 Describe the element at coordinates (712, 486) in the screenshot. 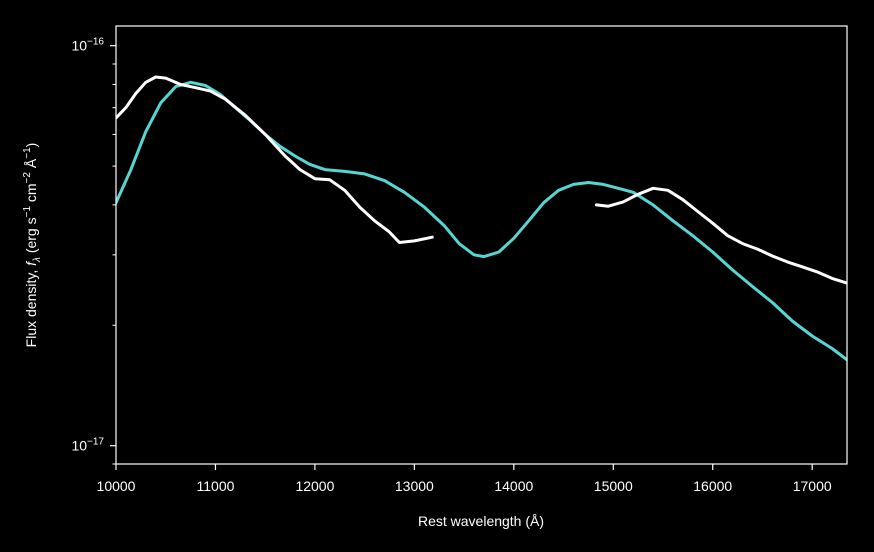

I see `x-tick-label: 16000` at that location.